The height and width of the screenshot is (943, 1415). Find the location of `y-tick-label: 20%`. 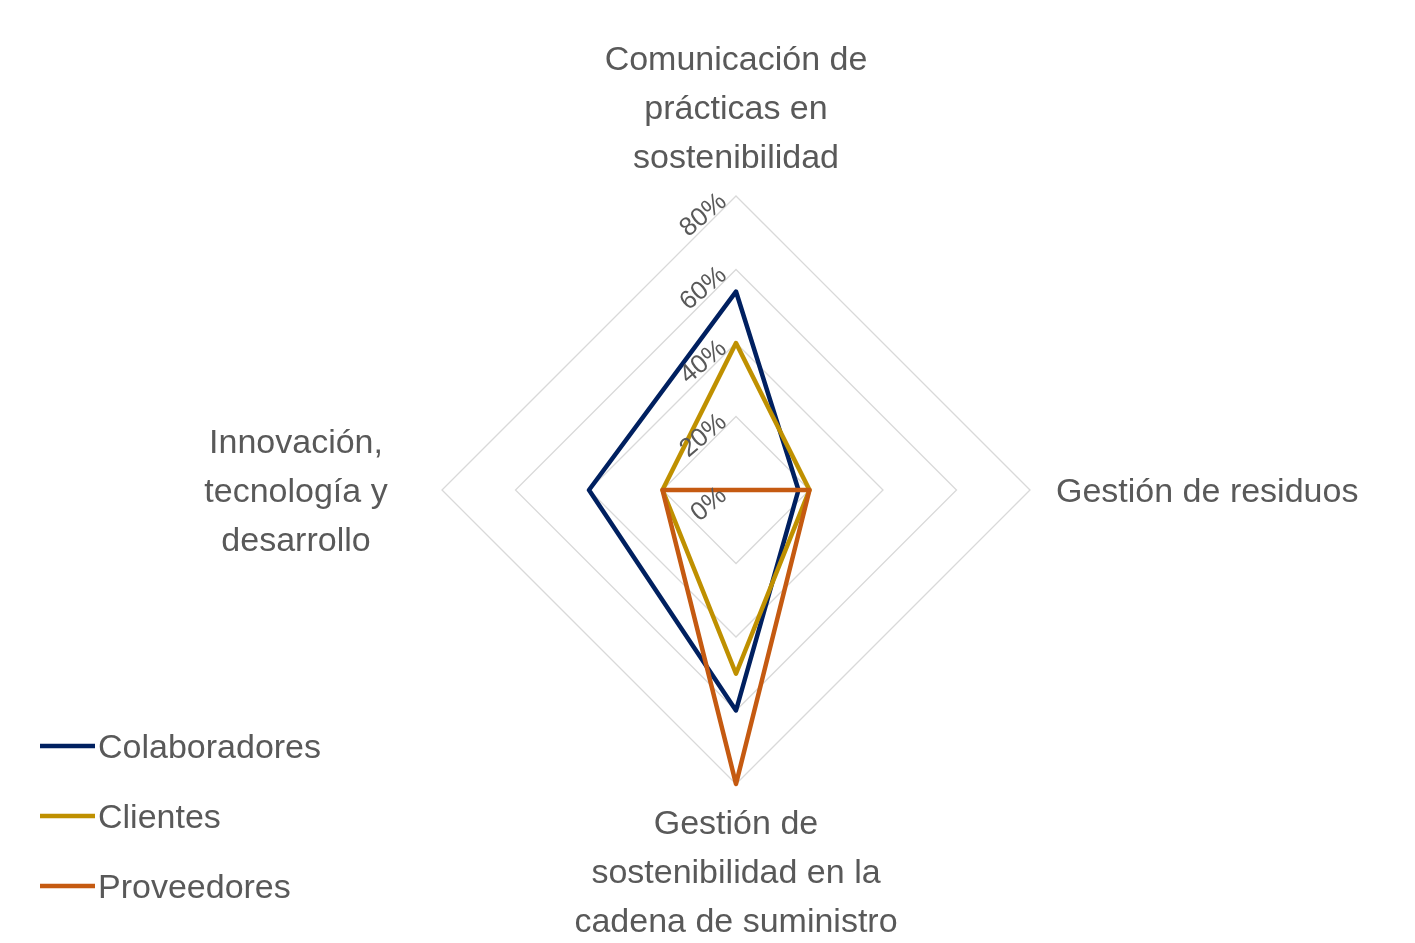

y-tick-label: 20% is located at coordinates (702, 434).